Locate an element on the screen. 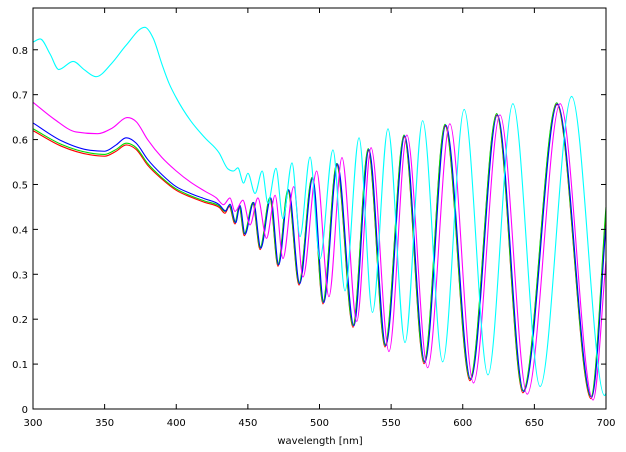 The width and height of the screenshot is (626, 452). y-tick-label: 0.1 is located at coordinates (20, 365).